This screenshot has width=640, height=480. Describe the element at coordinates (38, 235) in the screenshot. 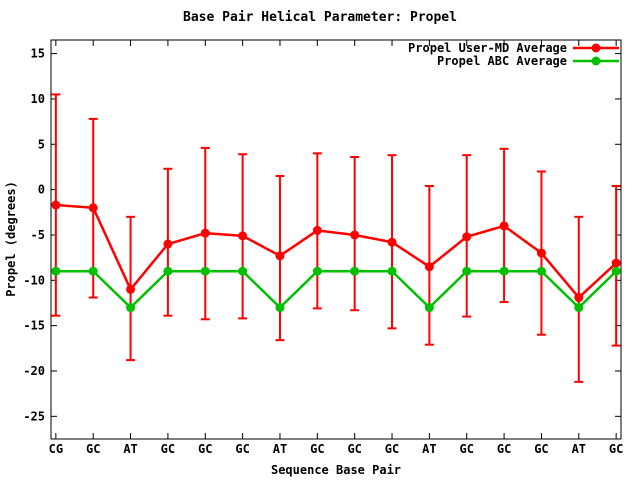

I see `y-tick-label: -5` at that location.